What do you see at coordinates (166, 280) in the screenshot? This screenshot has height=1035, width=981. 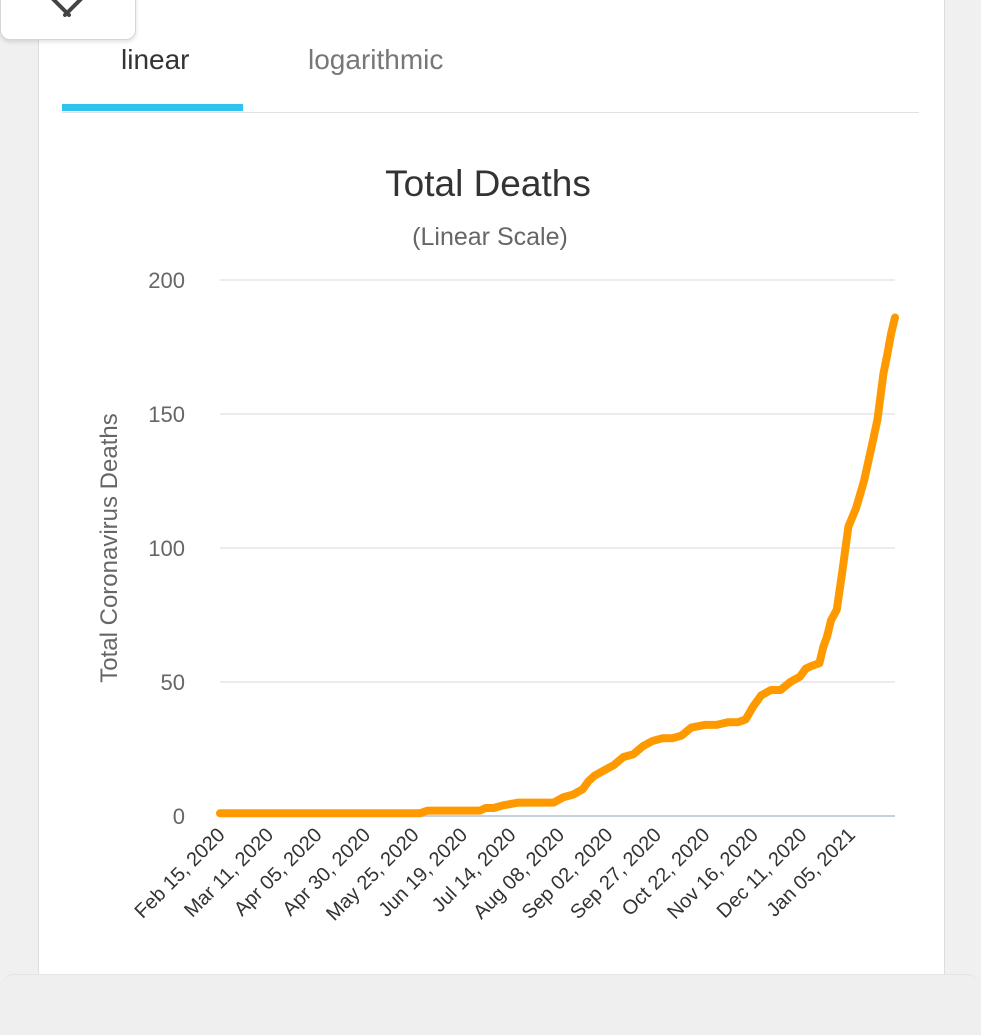 I see `y-tick-label: 200` at bounding box center [166, 280].